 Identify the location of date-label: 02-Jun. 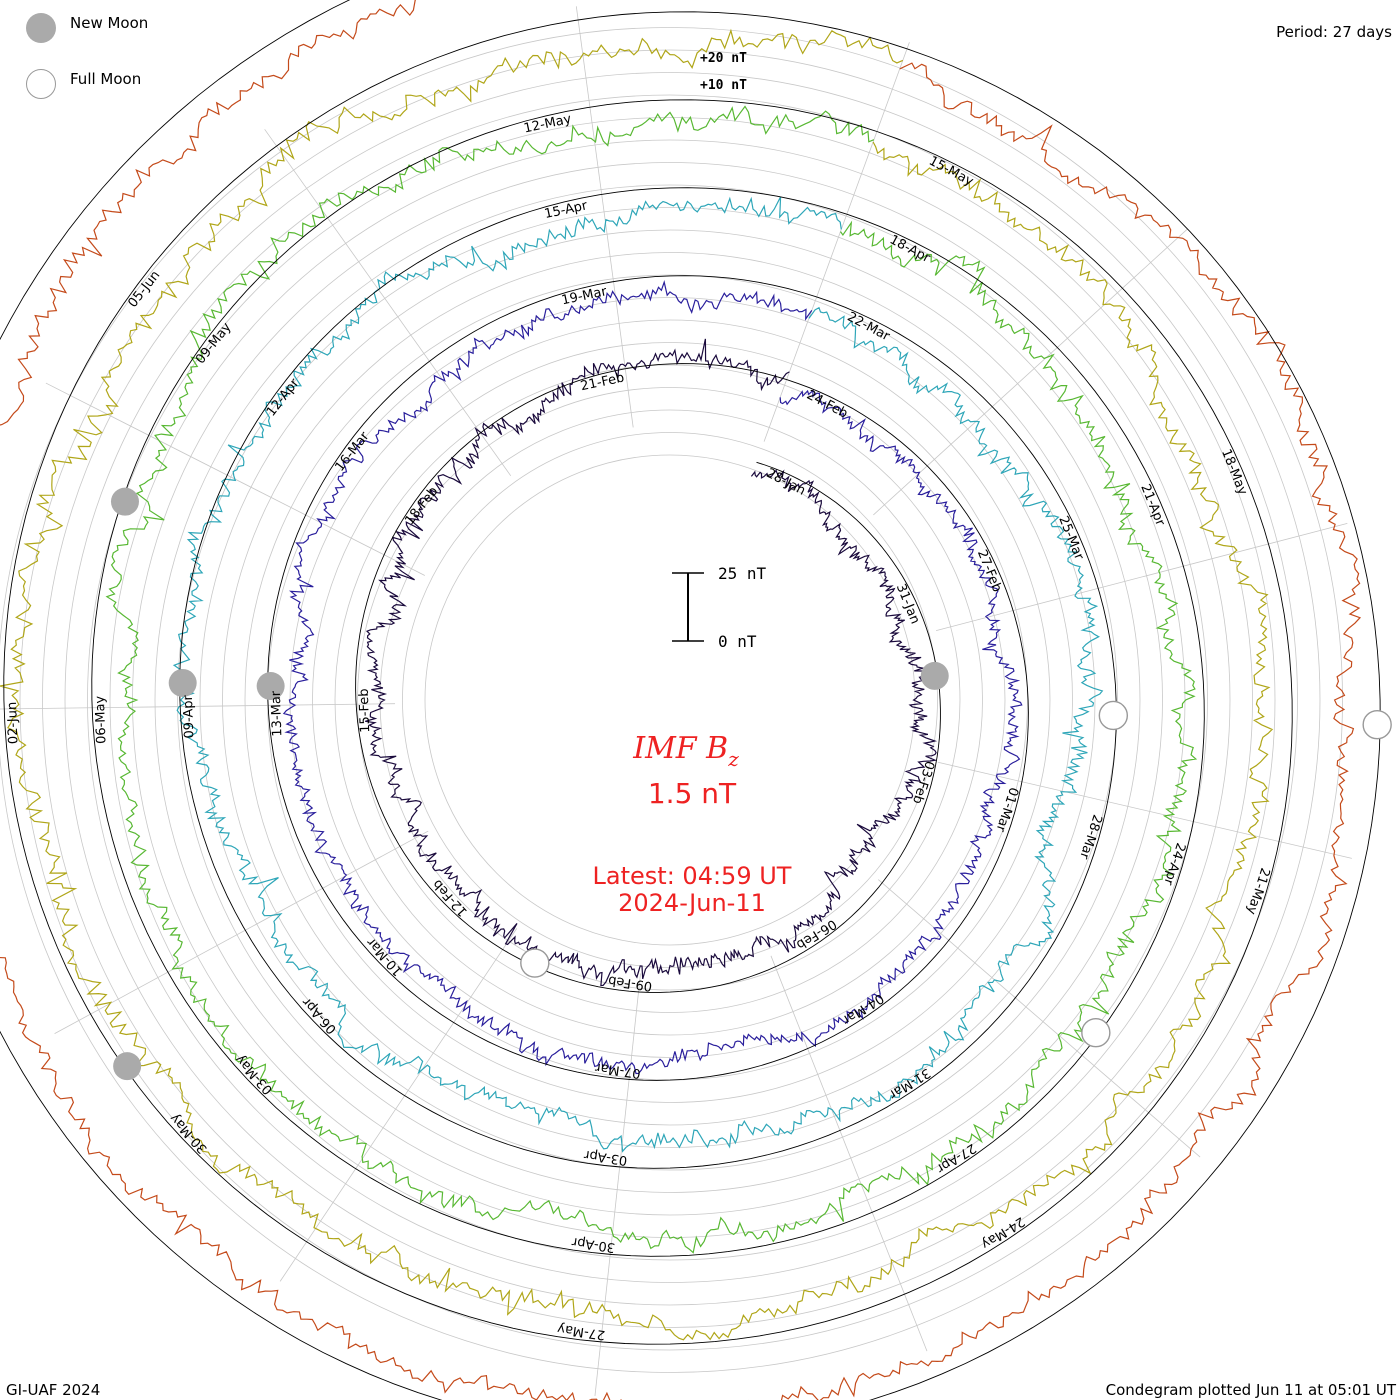
(13, 723).